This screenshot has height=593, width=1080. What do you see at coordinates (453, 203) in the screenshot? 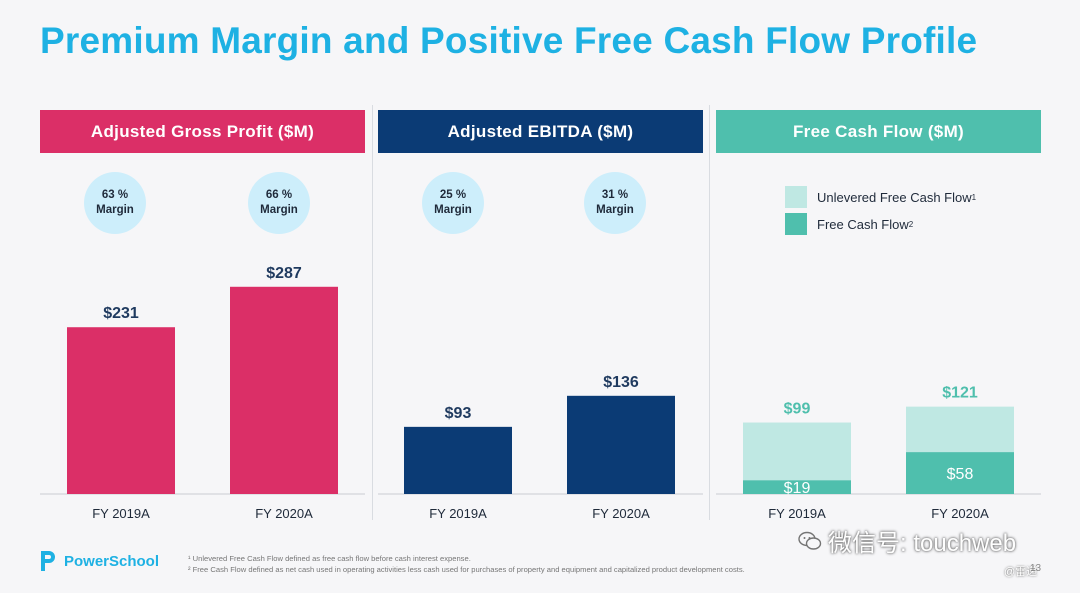
I see `ebitda-margin-2019-circle: 25 % Margin` at bounding box center [453, 203].